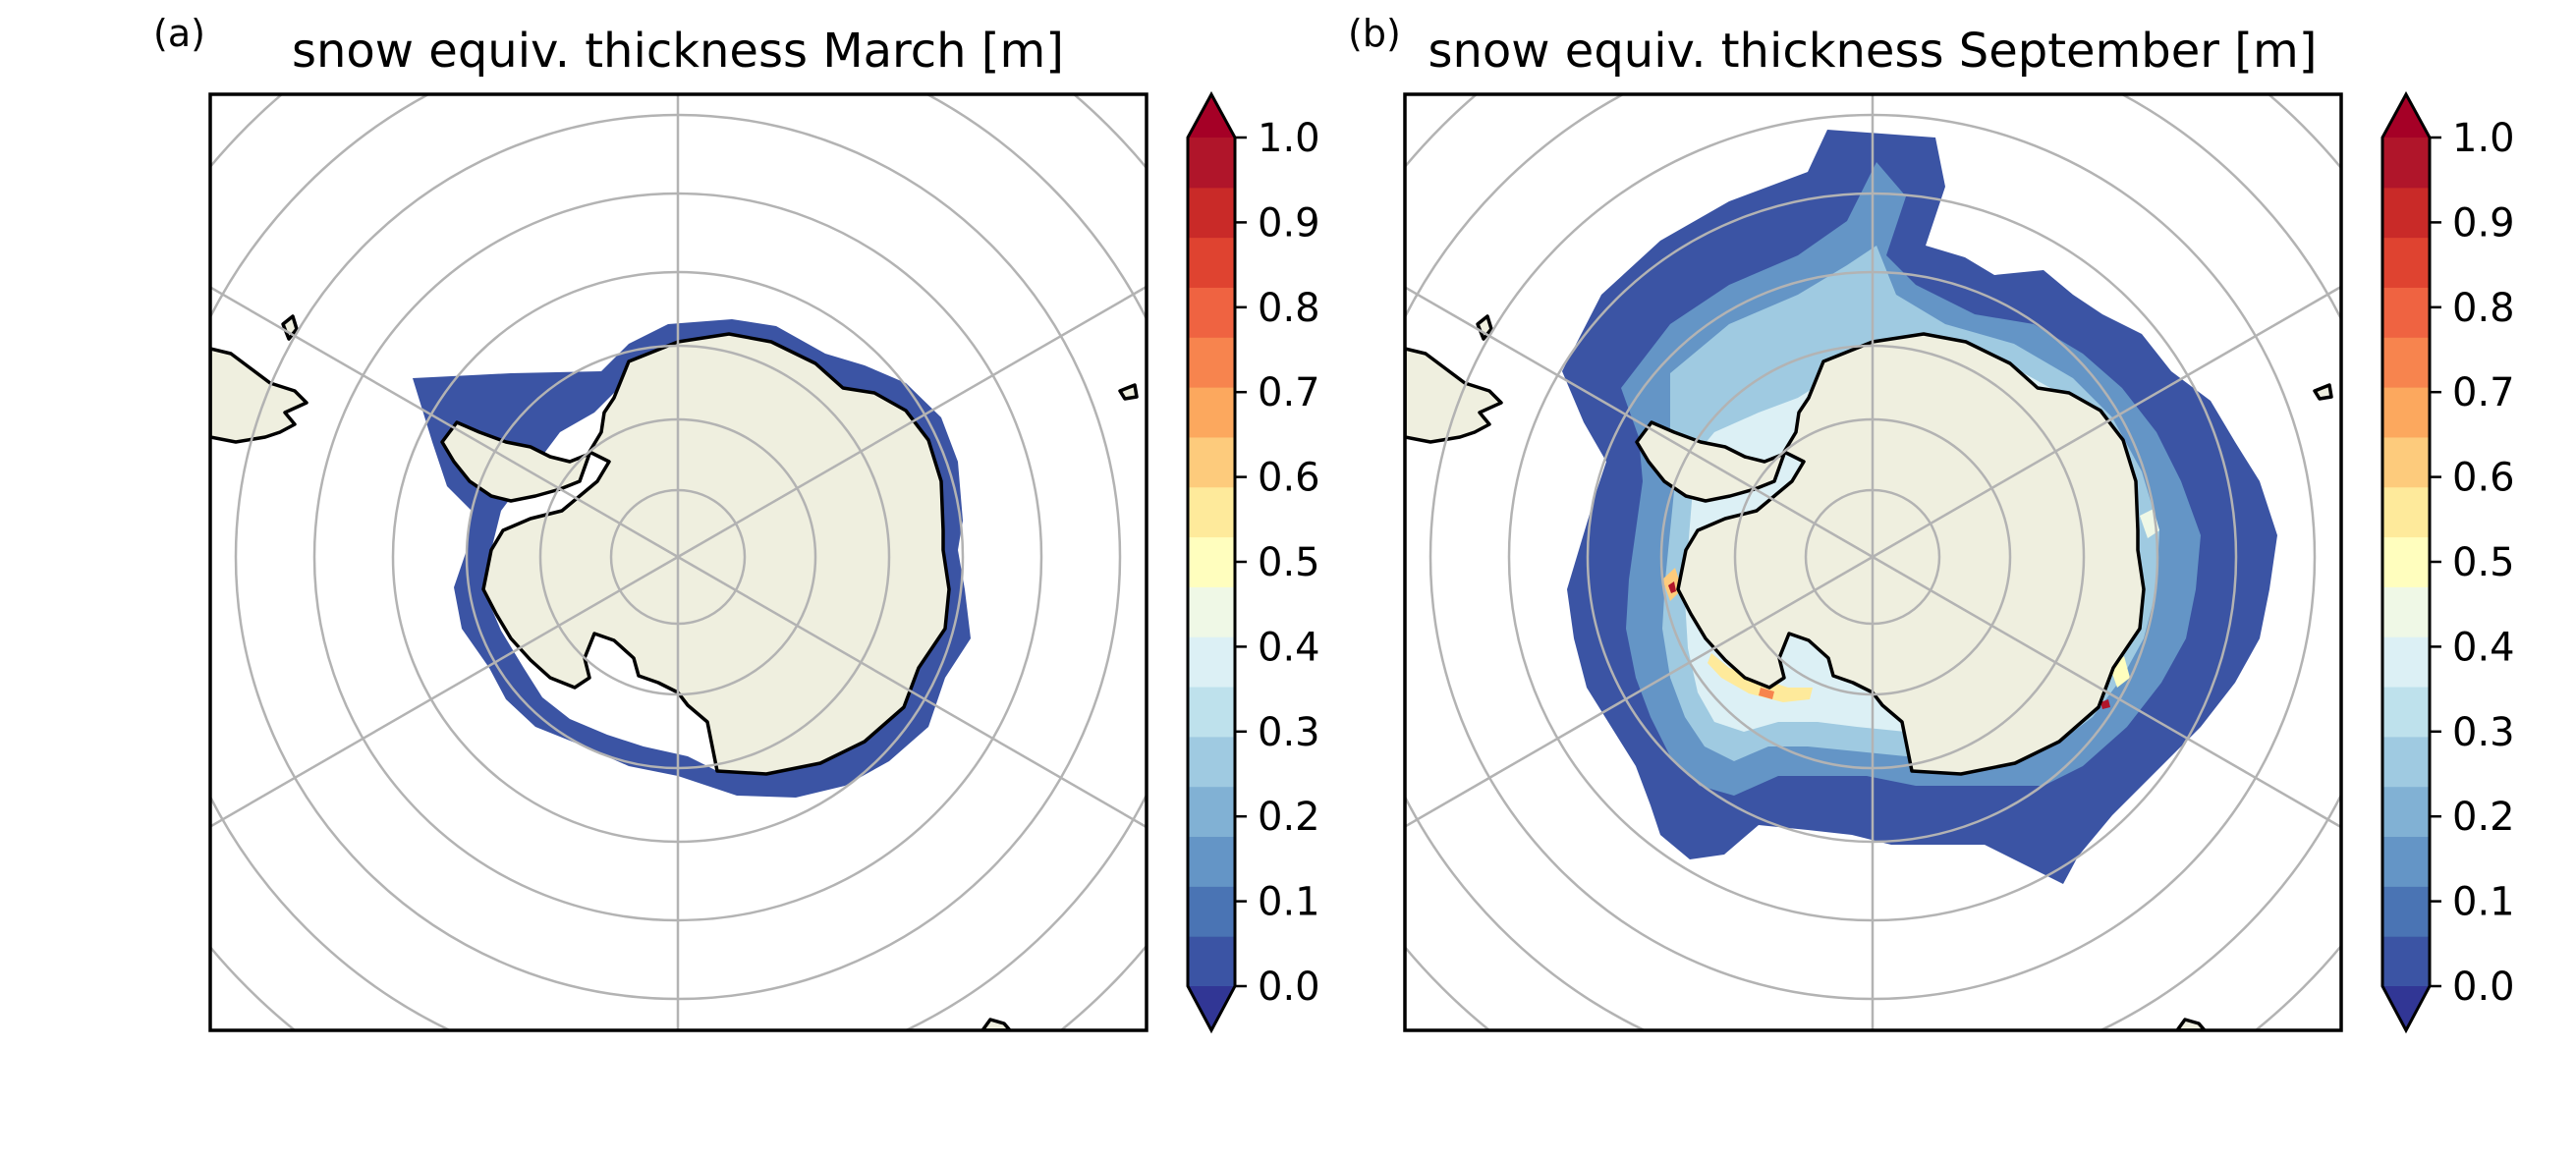 This screenshot has height=1160, width=2576. What do you see at coordinates (678, 51) in the screenshot?
I see `chart-title: snow equiv. thickness March [m]` at bounding box center [678, 51].